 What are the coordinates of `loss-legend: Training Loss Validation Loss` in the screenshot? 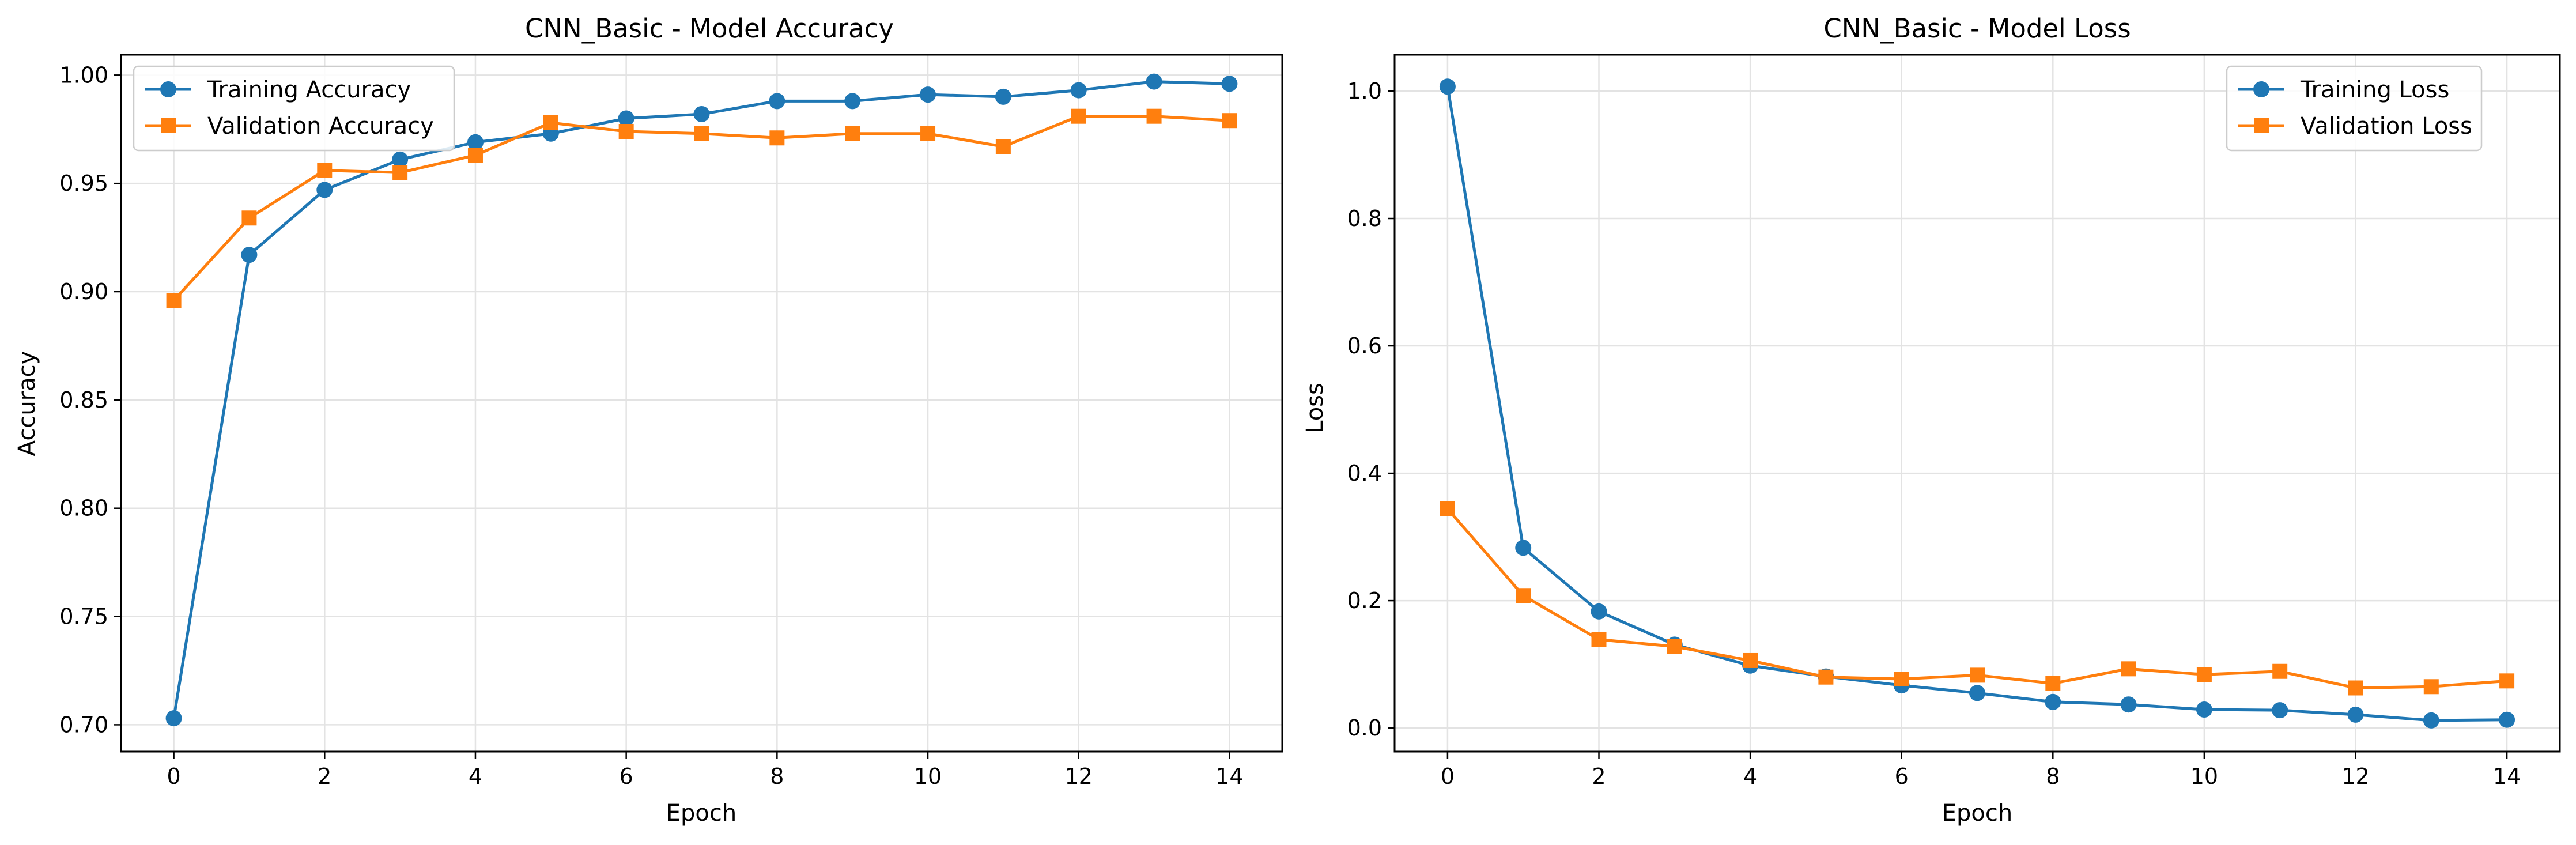 It's located at (2354, 109).